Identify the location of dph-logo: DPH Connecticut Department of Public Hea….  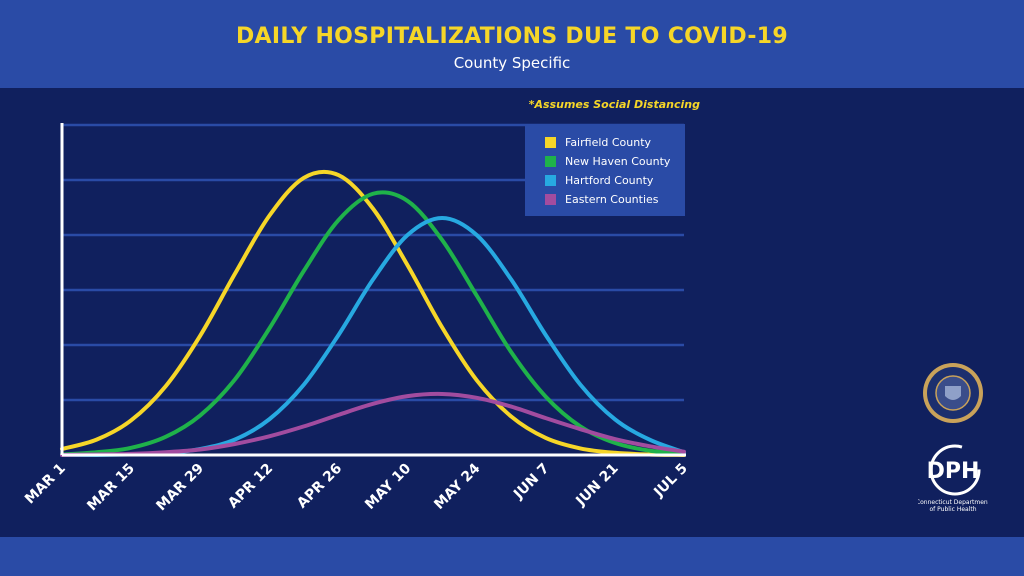
(953, 478).